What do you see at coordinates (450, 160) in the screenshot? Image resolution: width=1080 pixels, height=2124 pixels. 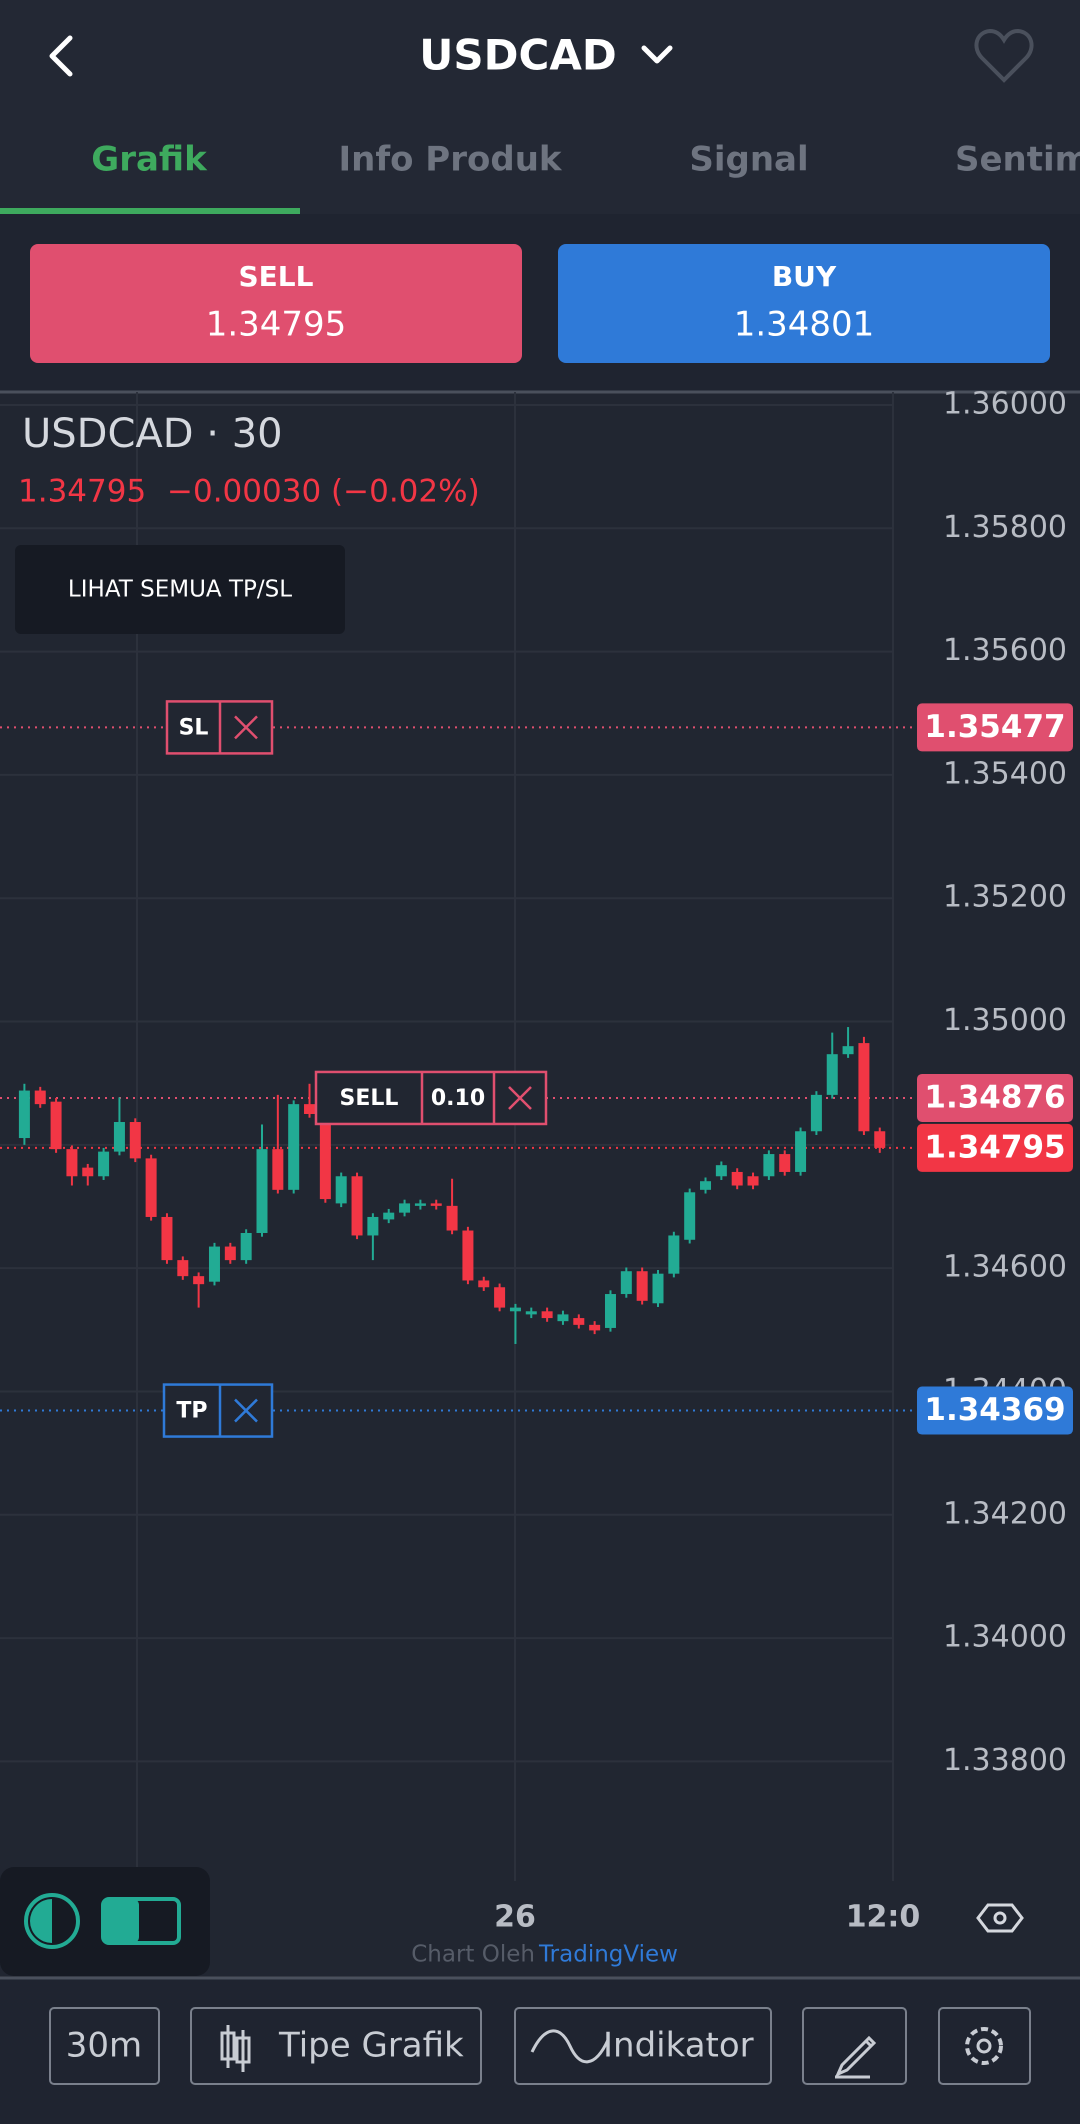 I see `tab: Info Produk` at bounding box center [450, 160].